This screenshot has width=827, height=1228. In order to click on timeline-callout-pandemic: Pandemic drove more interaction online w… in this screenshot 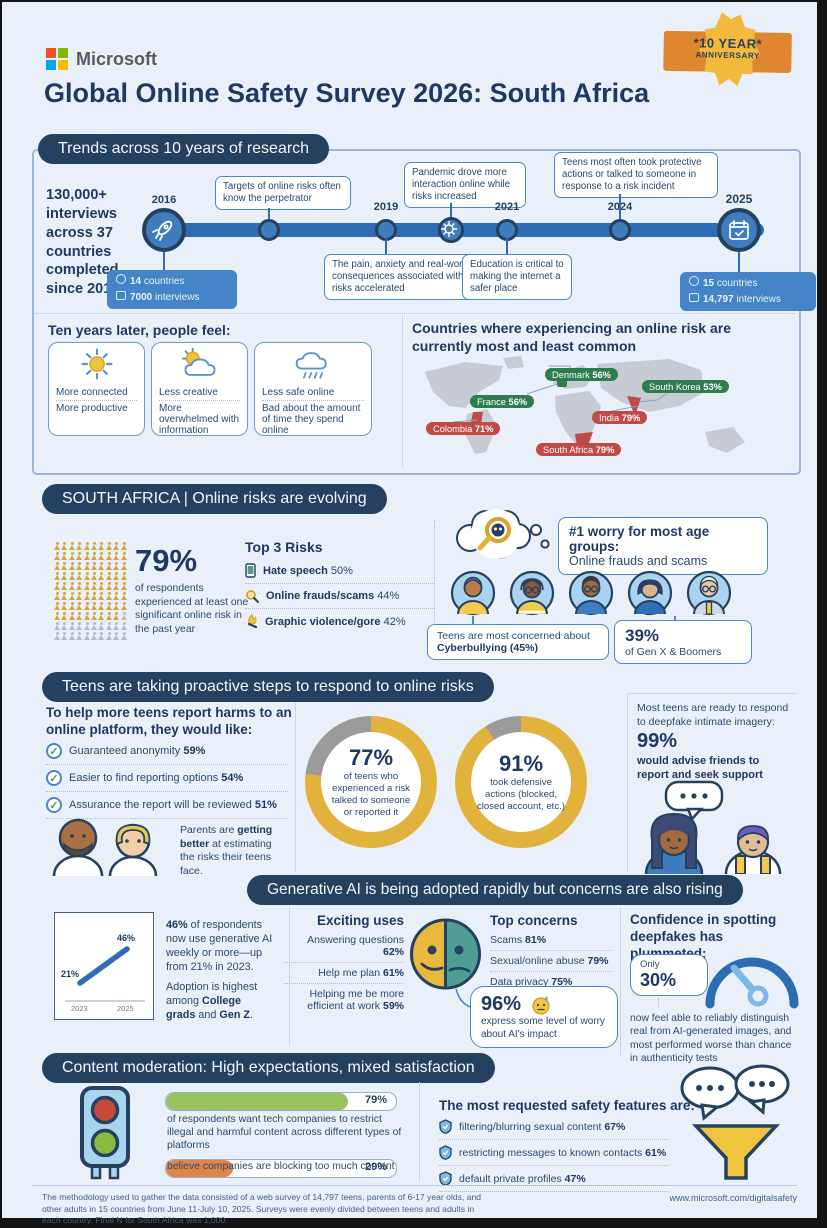, I will do `click(465, 185)`.